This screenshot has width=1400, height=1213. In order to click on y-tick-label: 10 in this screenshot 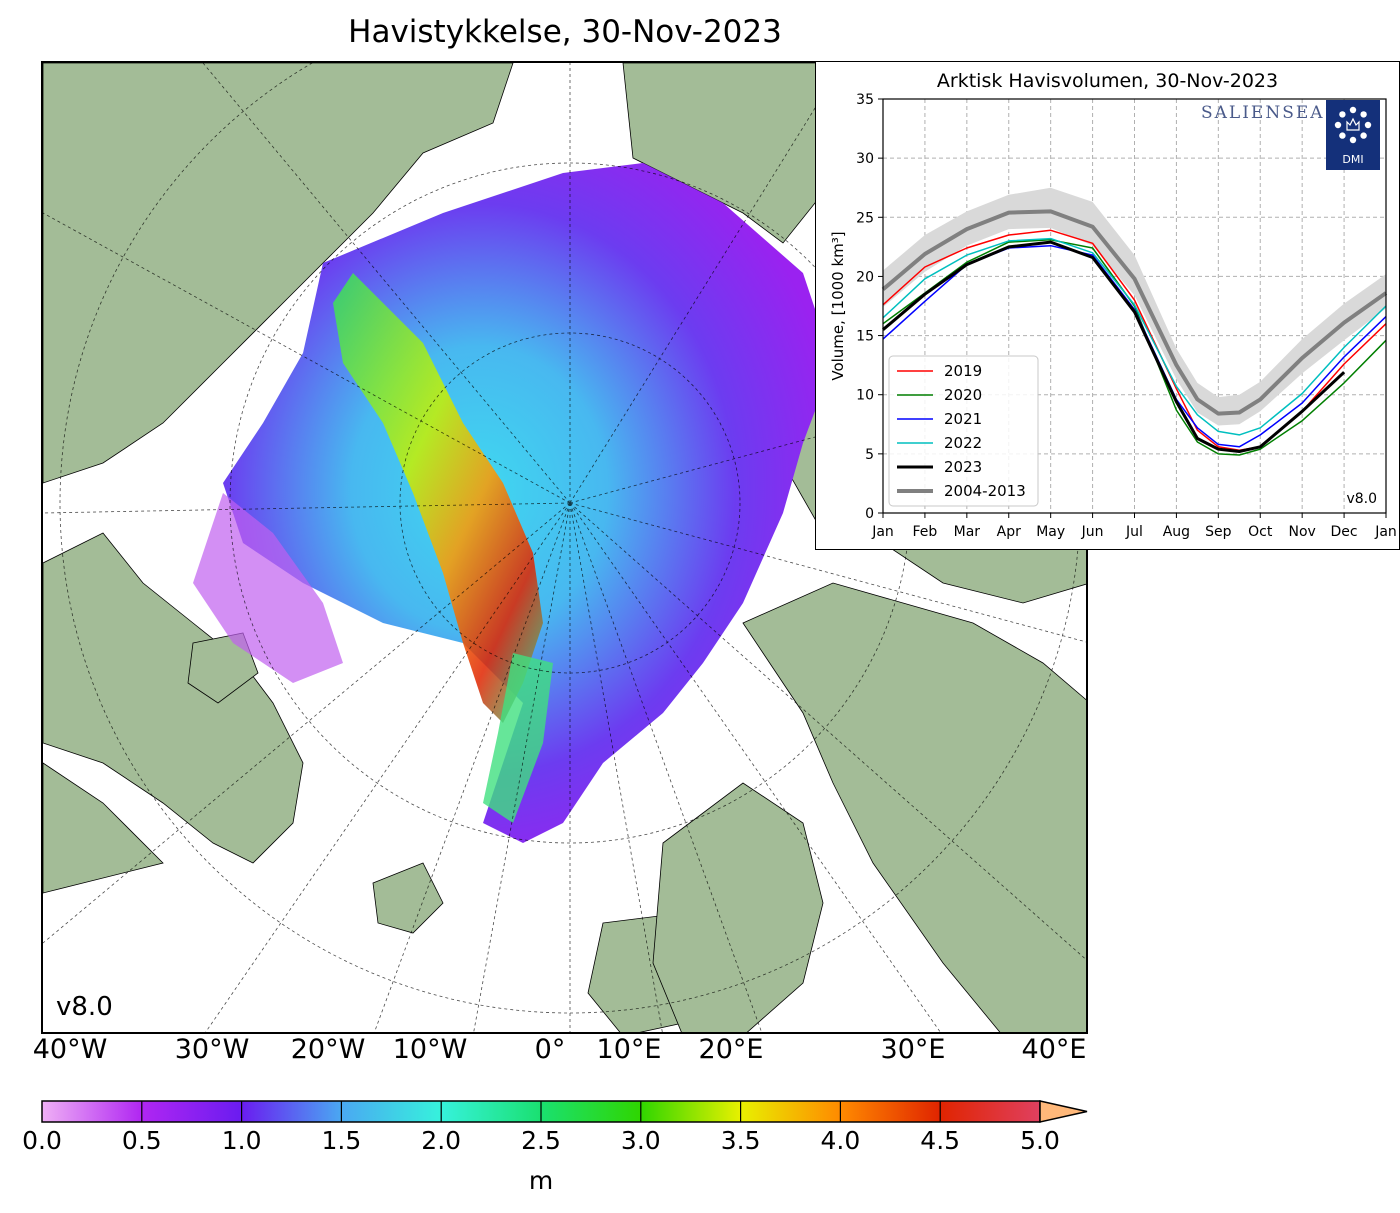, I will do `click(865, 396)`.